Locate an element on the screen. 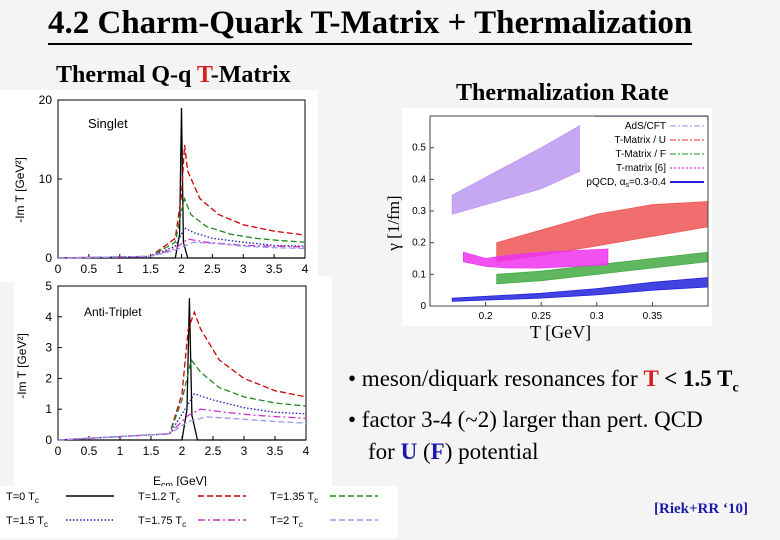 The image size is (780, 540). rate-ytick-label: 0.3 is located at coordinates (419, 211).